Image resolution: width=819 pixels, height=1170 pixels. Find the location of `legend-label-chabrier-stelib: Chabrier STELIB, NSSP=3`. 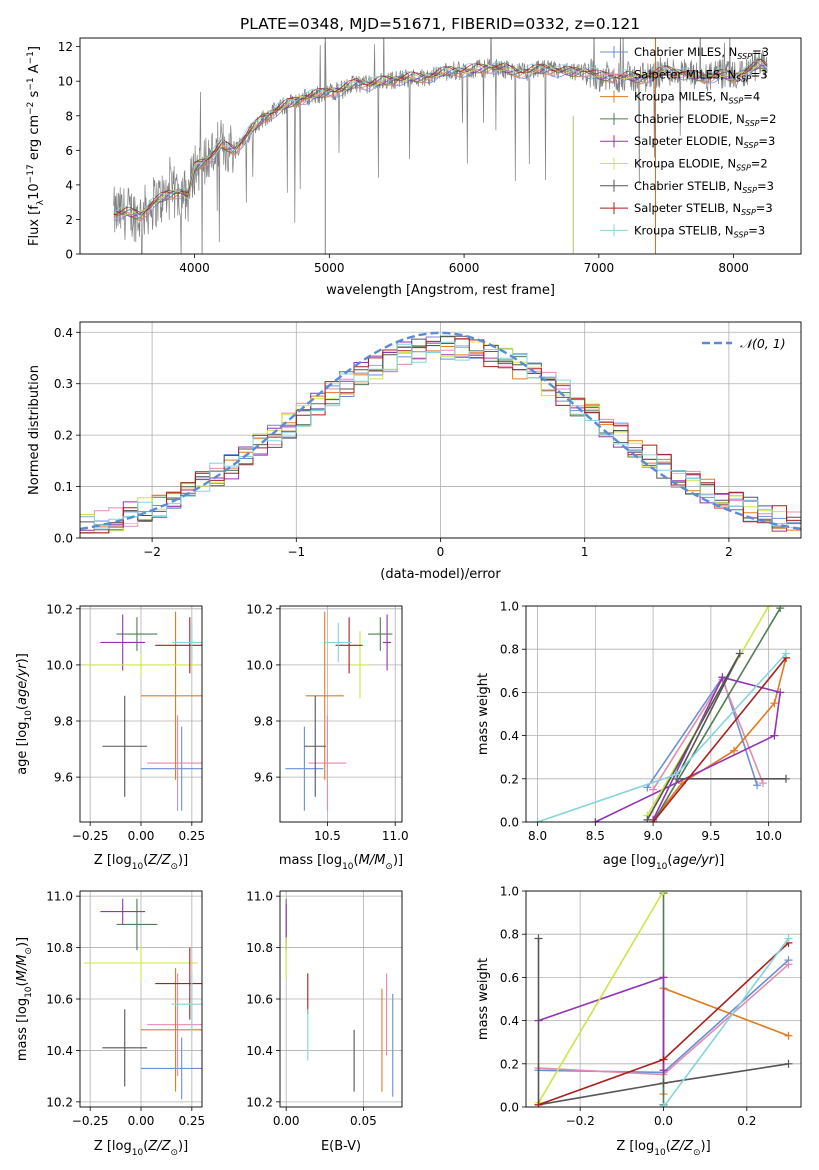

legend-label-chabrier-stelib: Chabrier STELIB, NSSP=3 is located at coordinates (704, 187).